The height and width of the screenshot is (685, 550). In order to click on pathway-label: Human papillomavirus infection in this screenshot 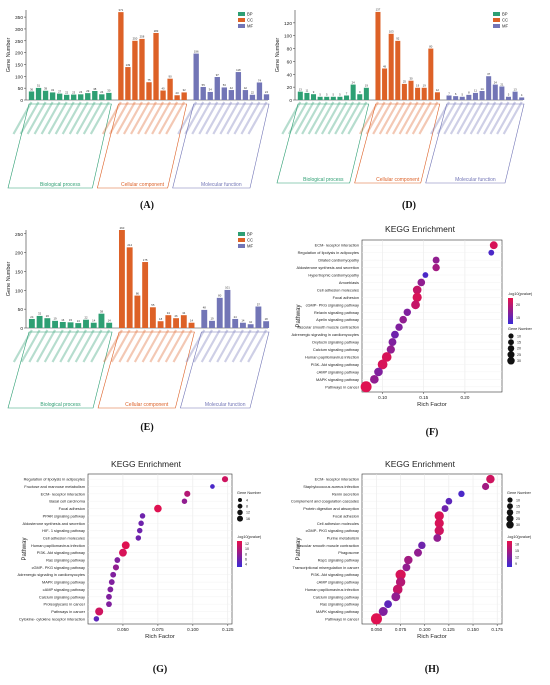, I will do `click(332, 356)`.